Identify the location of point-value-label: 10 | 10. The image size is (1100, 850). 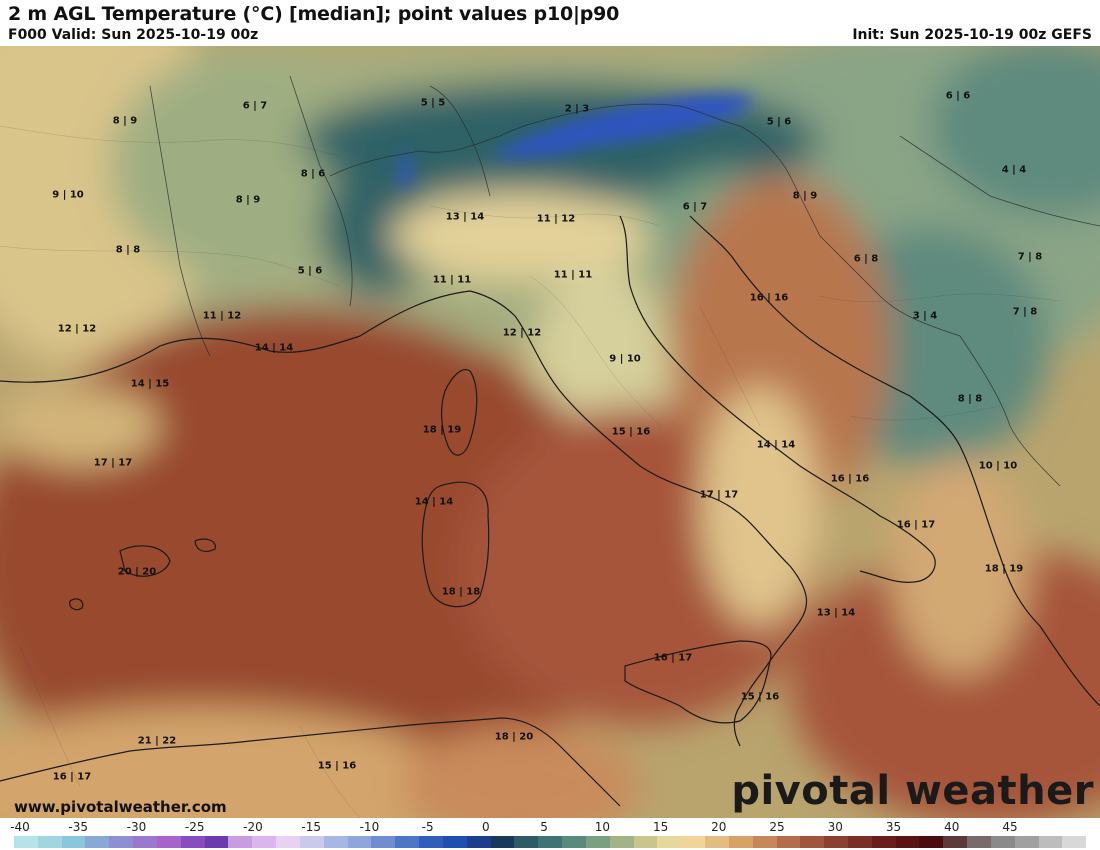
(998, 466).